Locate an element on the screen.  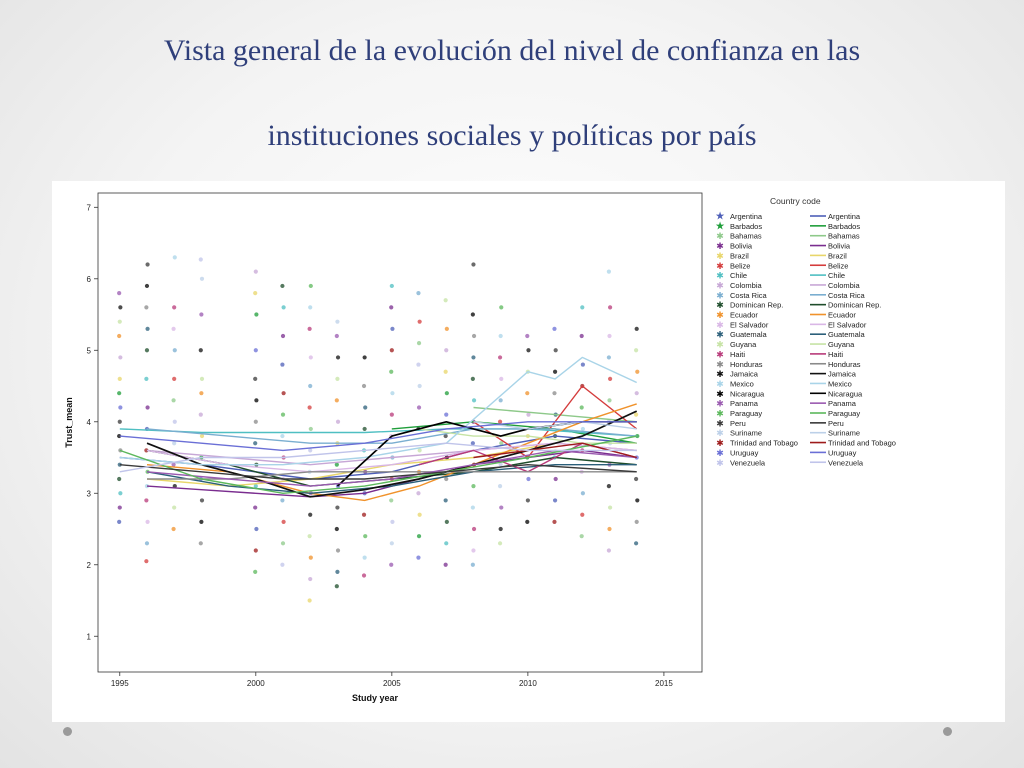
legend-marker-label: Trinidad and Tobago is located at coordinates (764, 443).